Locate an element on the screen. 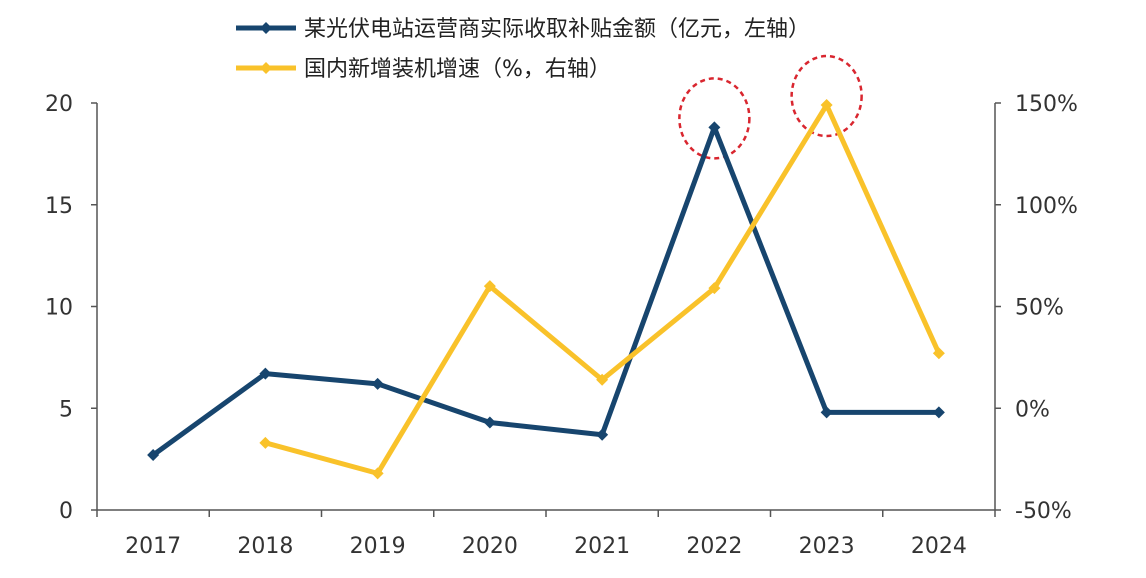 This screenshot has width=1146, height=578. left-tick-label: 0 is located at coordinates (66, 511).